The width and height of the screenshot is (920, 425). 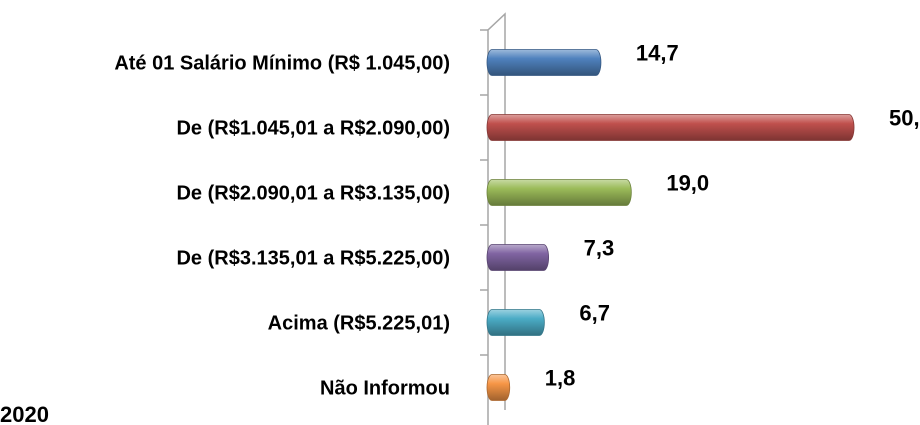 What do you see at coordinates (282, 64) in the screenshot?
I see `y-tick-label: Até 01 Salário Mínimo (R$ 1.045,00)` at bounding box center [282, 64].